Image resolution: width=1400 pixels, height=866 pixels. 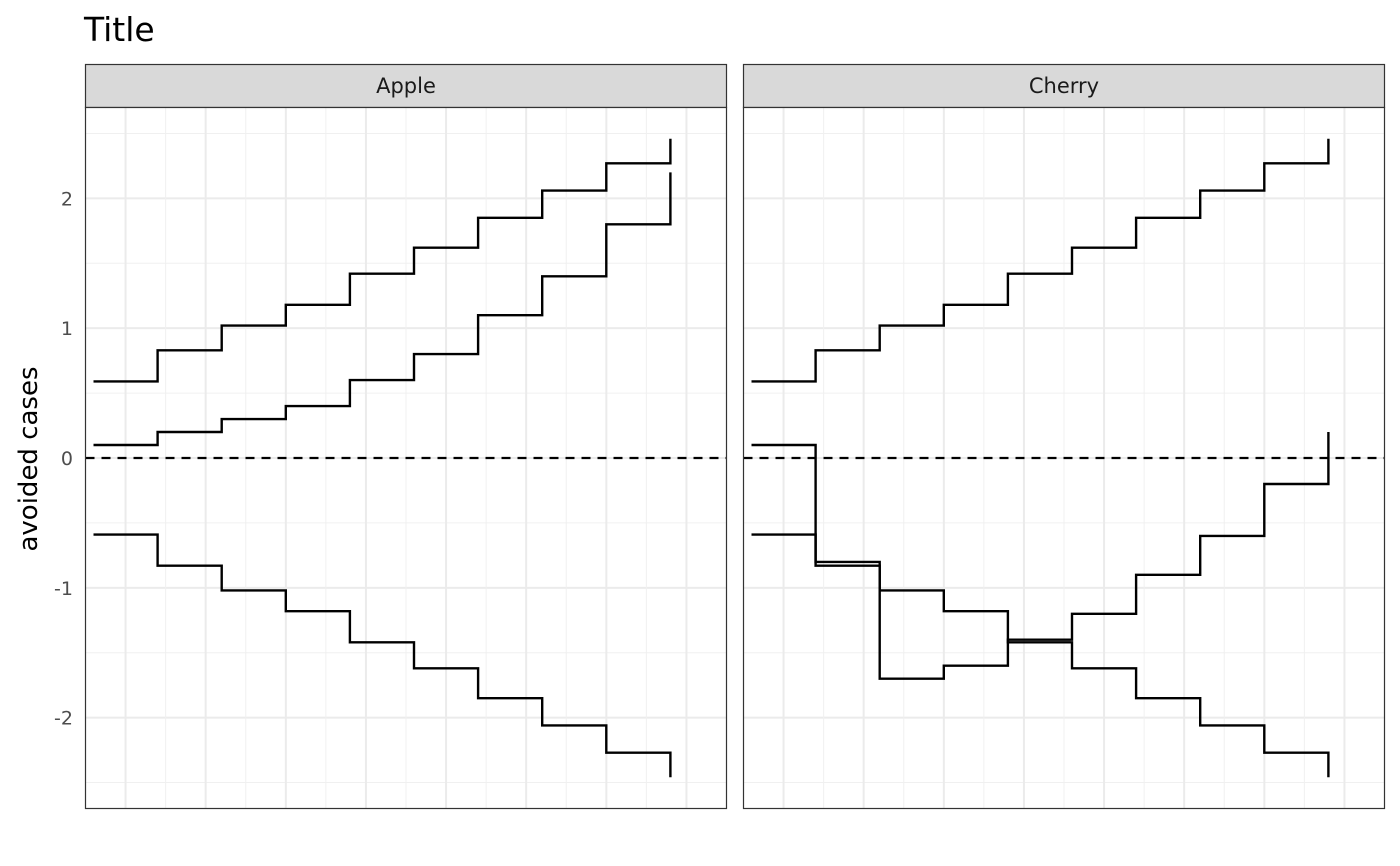 I want to click on facet-strip-cherry, so click(x=1064, y=86).